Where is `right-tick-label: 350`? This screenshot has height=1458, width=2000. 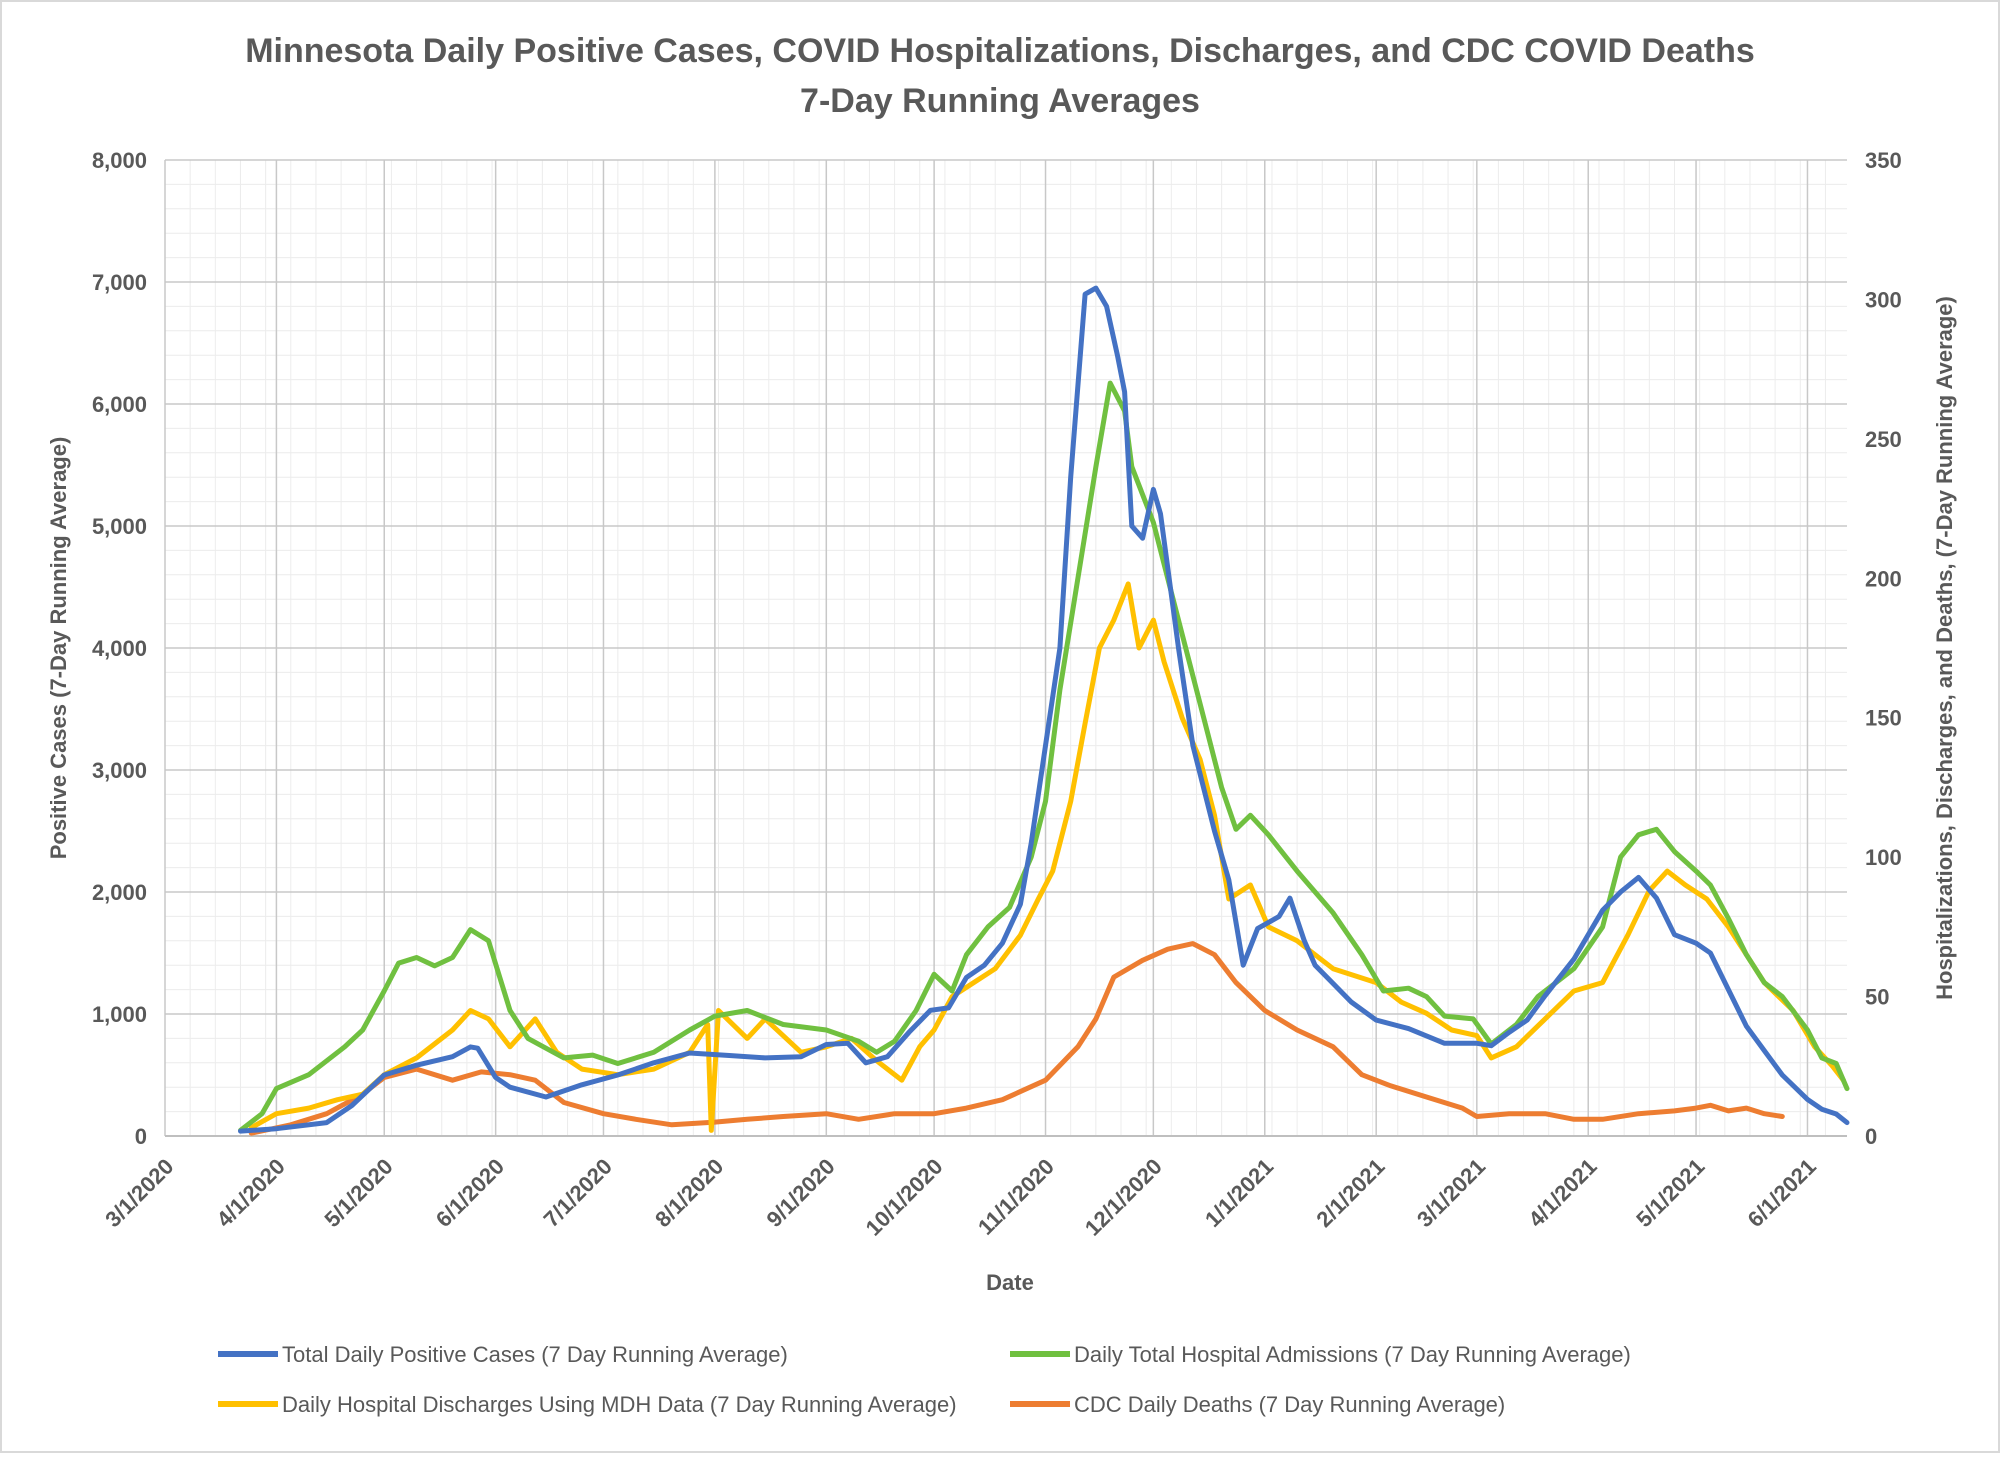
right-tick-label: 350 is located at coordinates (1883, 160).